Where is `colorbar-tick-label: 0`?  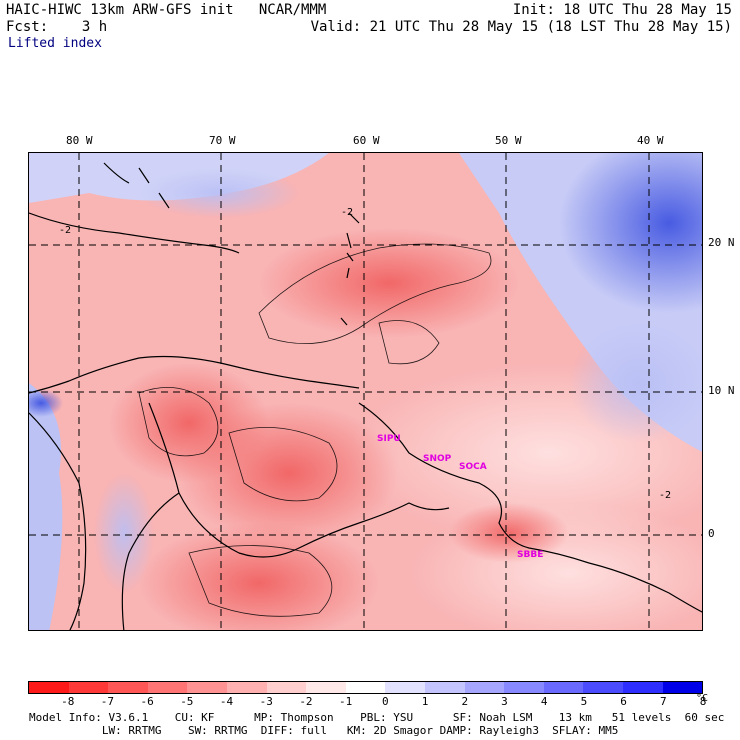
colorbar-tick-label: 0 is located at coordinates (385, 701).